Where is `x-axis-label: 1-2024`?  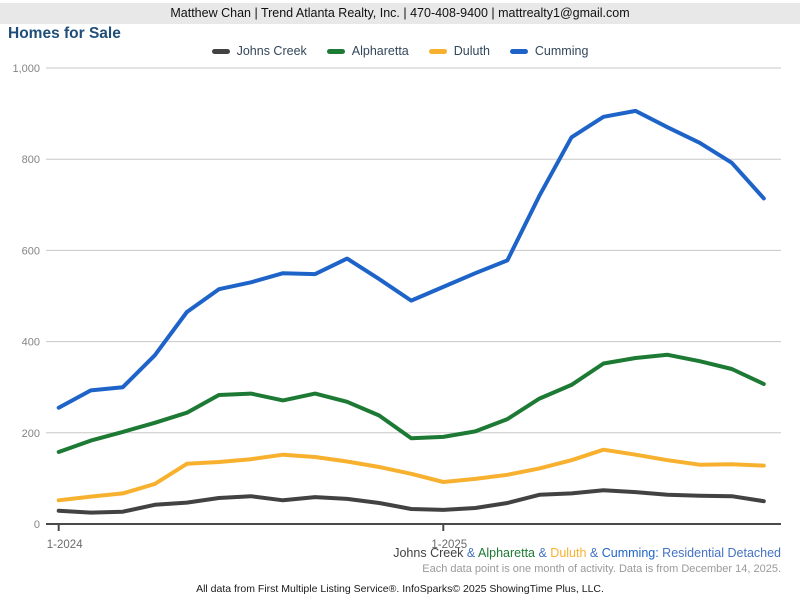
x-axis-label: 1-2024 is located at coordinates (65, 545).